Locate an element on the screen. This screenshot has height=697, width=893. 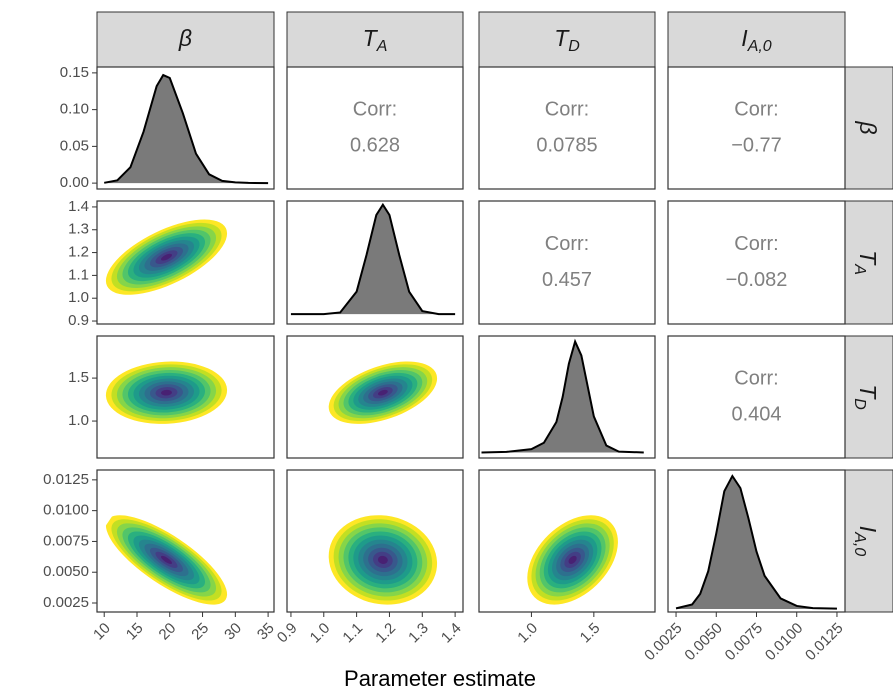
corr-value: 0.457 is located at coordinates (567, 280).